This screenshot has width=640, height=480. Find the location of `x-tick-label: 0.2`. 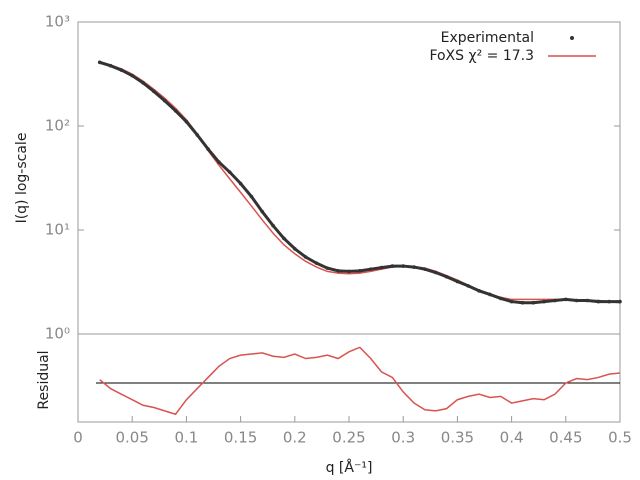

x-tick-label: 0.2 is located at coordinates (295, 438).